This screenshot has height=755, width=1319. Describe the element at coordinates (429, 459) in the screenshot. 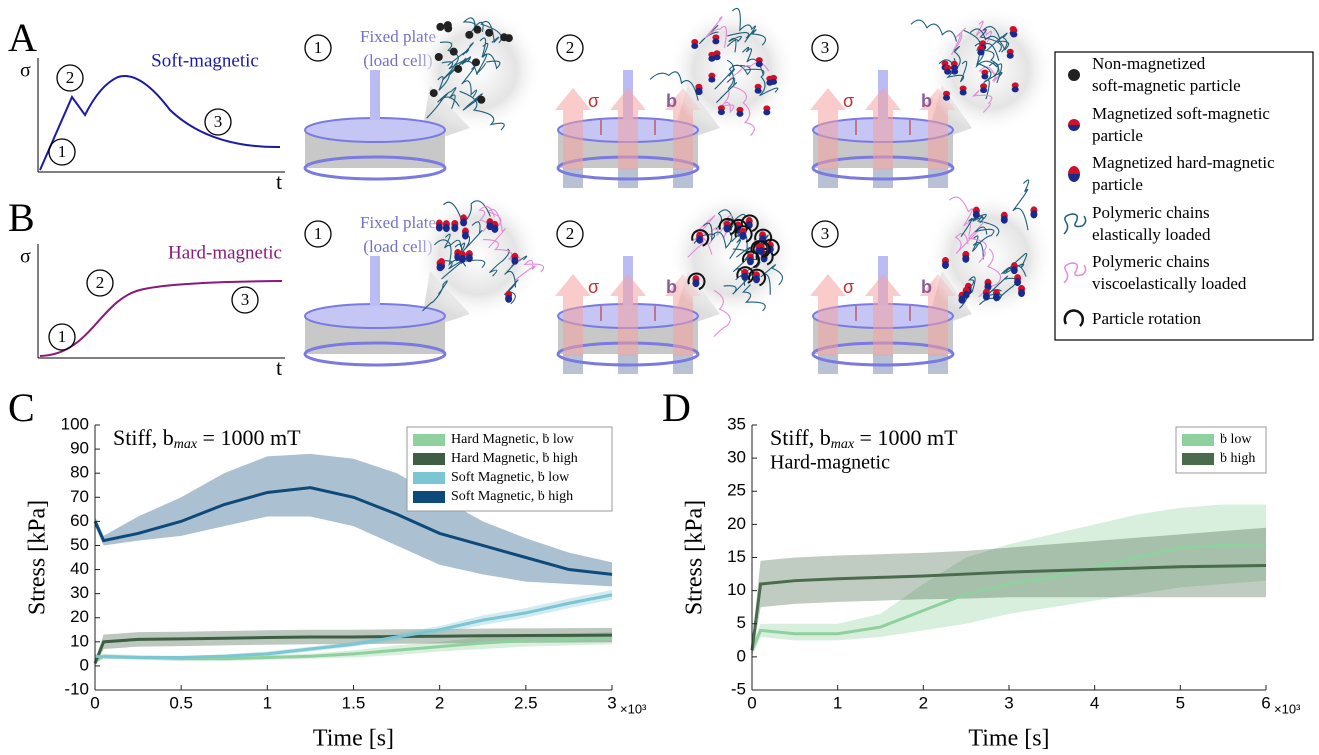

I see `legend-swatch` at that location.